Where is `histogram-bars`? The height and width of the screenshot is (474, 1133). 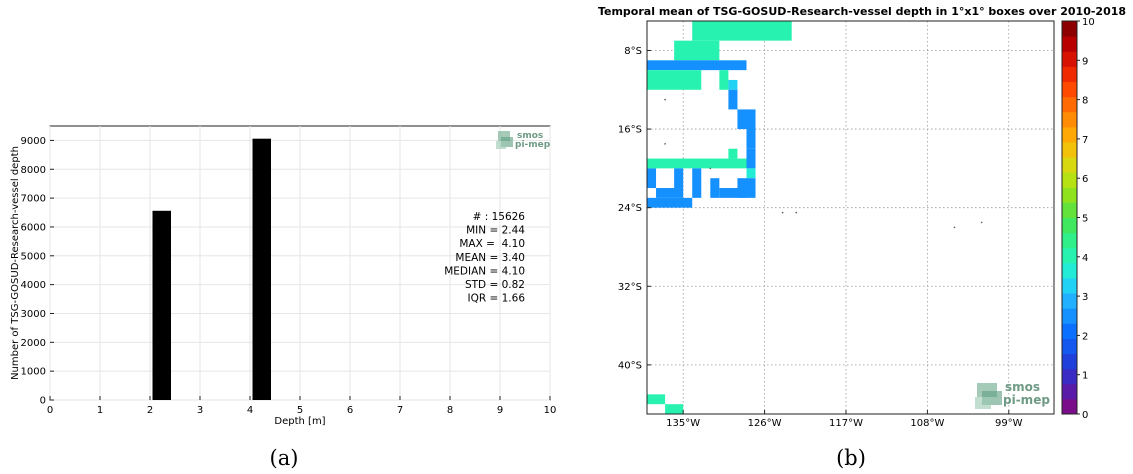 histogram-bars is located at coordinates (211, 269).